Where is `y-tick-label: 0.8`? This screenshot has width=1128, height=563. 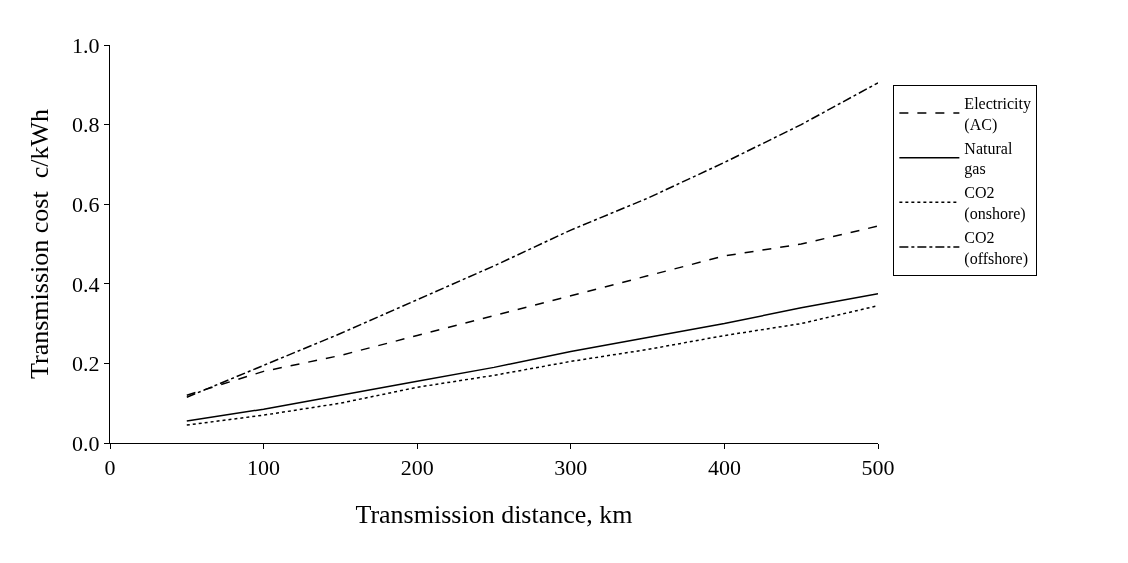 y-tick-label: 0.8 is located at coordinates (86, 125).